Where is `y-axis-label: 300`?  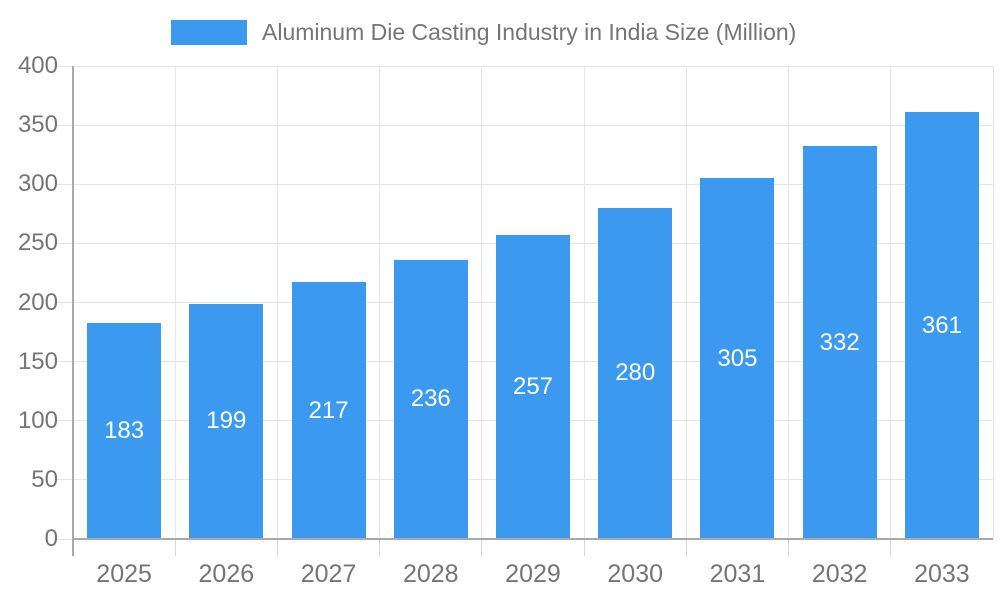
y-axis-label: 300 is located at coordinates (37, 184).